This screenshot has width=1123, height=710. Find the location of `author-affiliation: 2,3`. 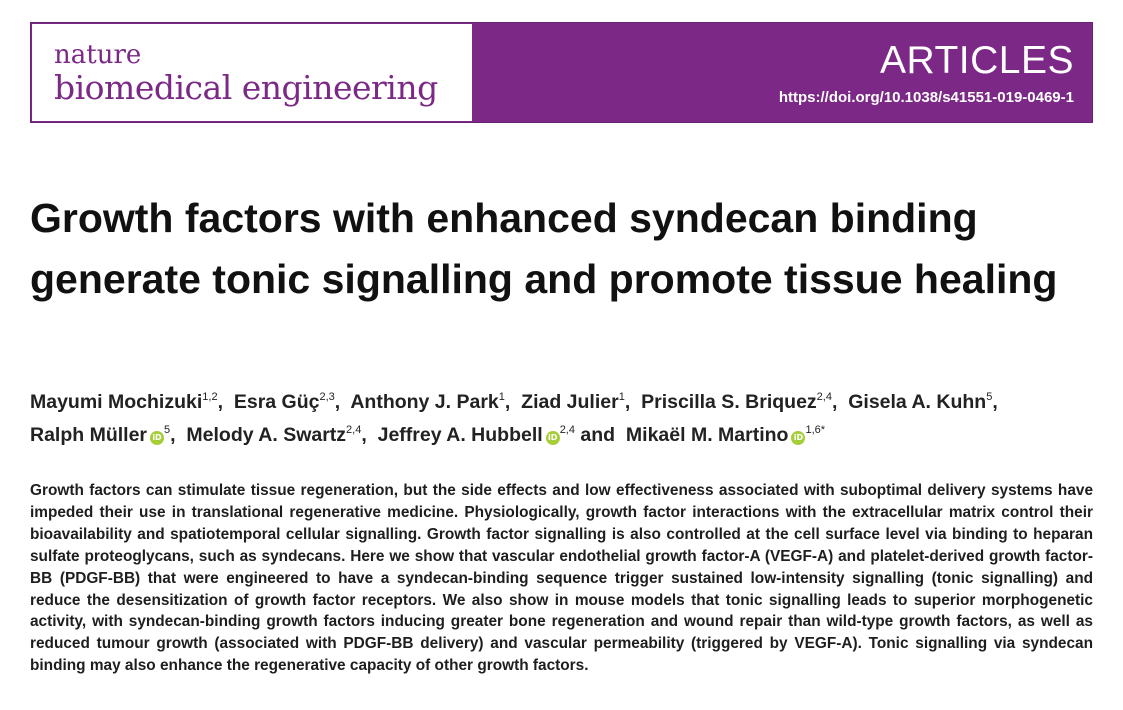

author-affiliation: 2,3 is located at coordinates (327, 397).